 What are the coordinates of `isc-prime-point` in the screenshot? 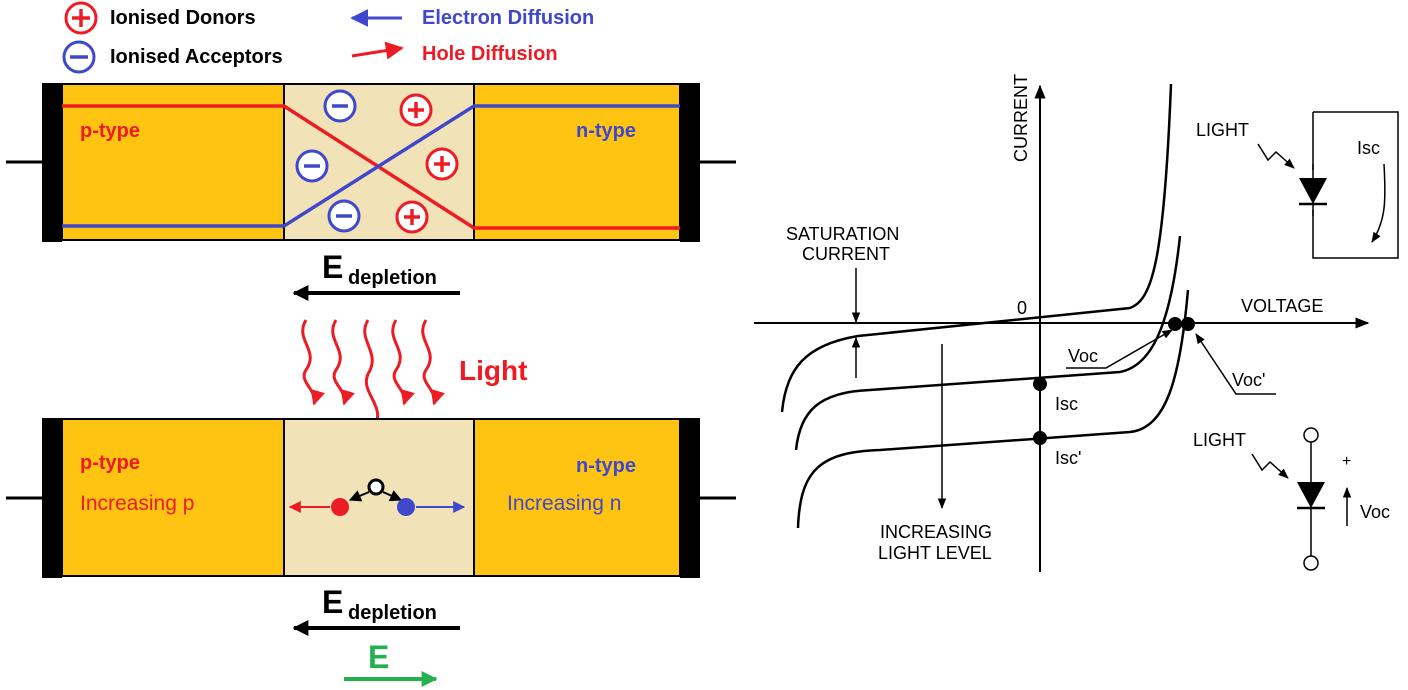 It's located at (1040, 438).